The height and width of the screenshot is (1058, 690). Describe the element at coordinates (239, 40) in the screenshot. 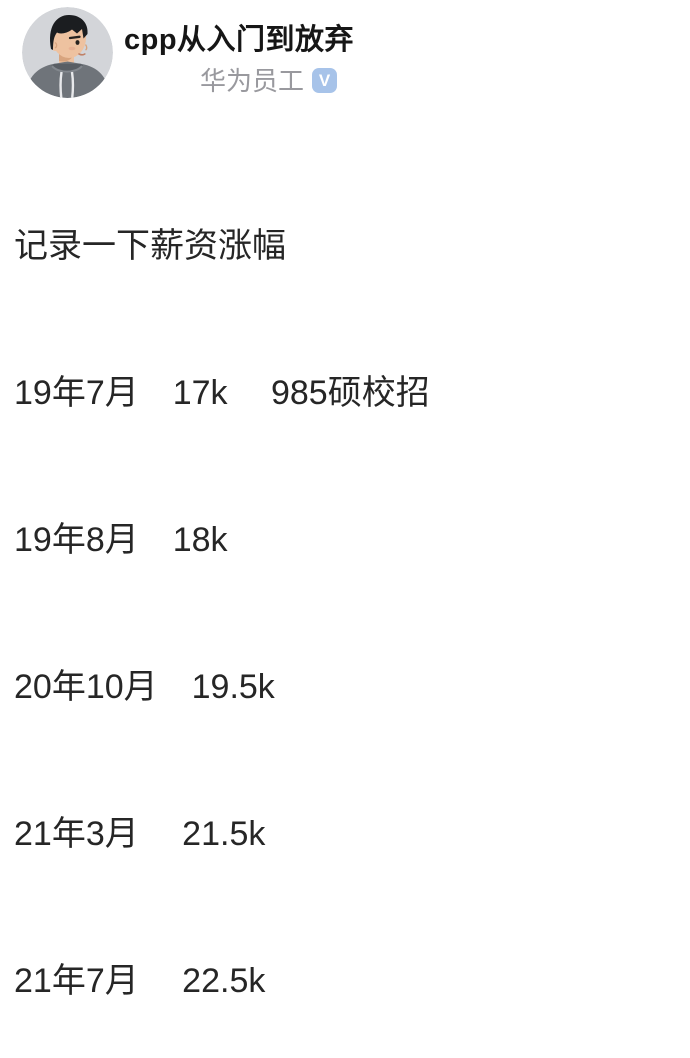

I see `username: cpp从入门到放弃` at that location.